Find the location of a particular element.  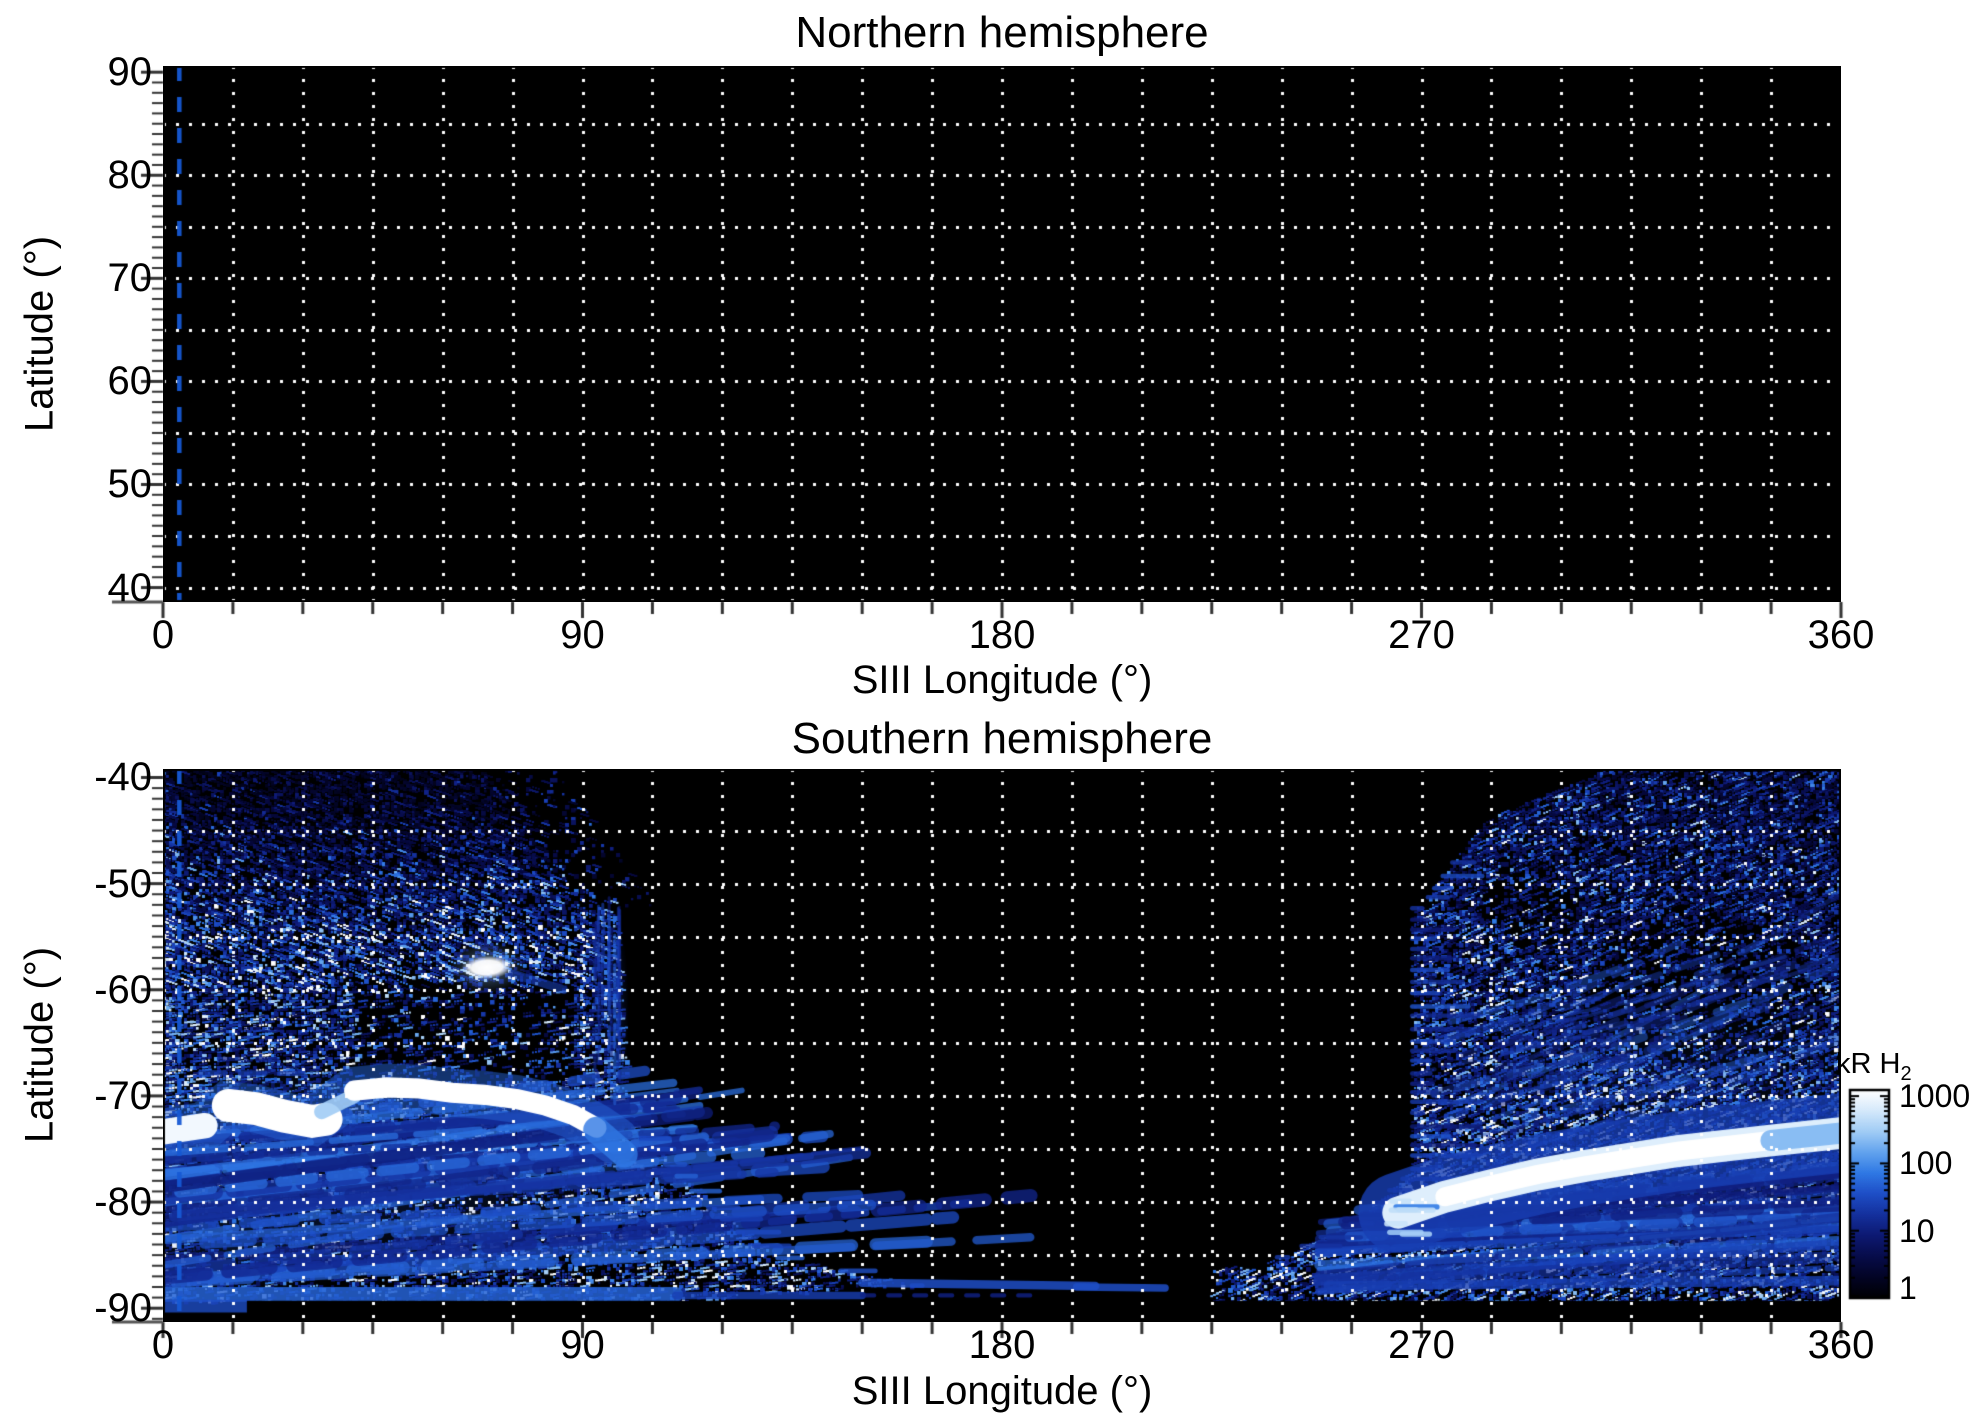

colorbar-tick-label: 10 is located at coordinates (1917, 1230).